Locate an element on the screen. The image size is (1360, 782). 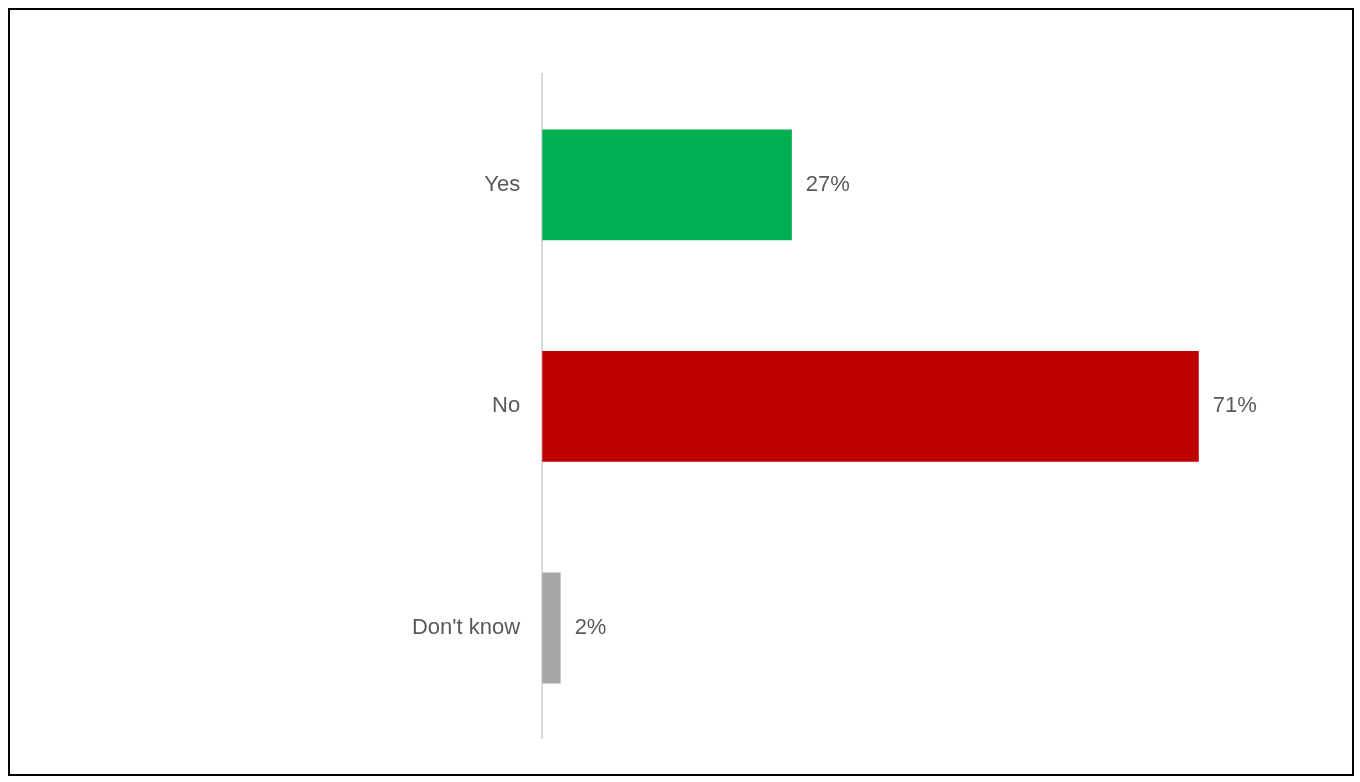
data-label: 2% is located at coordinates (590, 627).